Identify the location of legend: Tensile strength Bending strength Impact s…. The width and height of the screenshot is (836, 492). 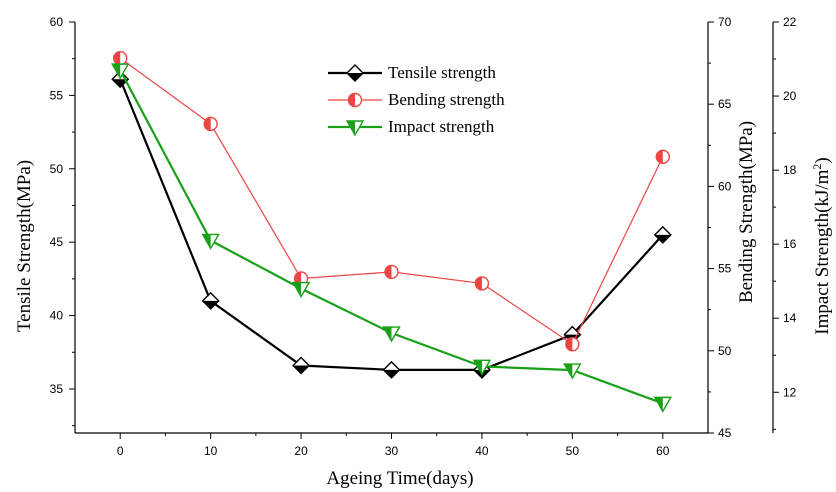
(416, 100).